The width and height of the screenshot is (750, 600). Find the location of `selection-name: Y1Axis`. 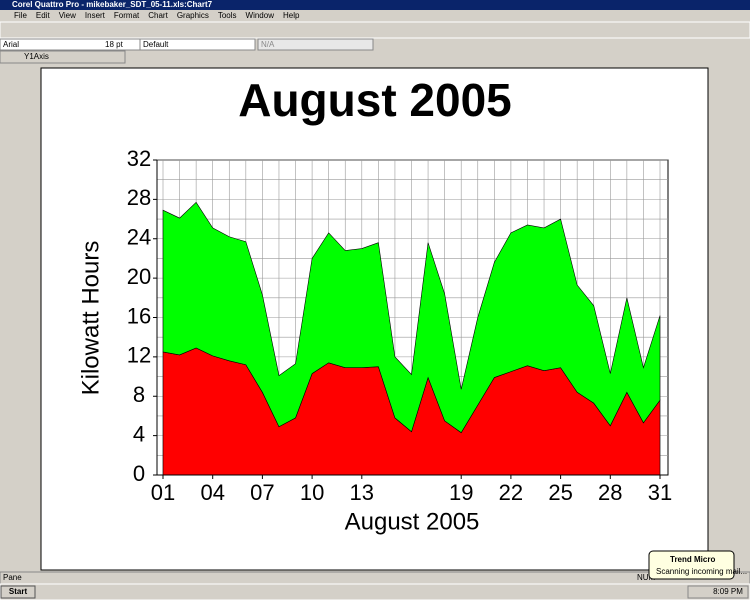

selection-name: Y1Axis is located at coordinates (36, 56).